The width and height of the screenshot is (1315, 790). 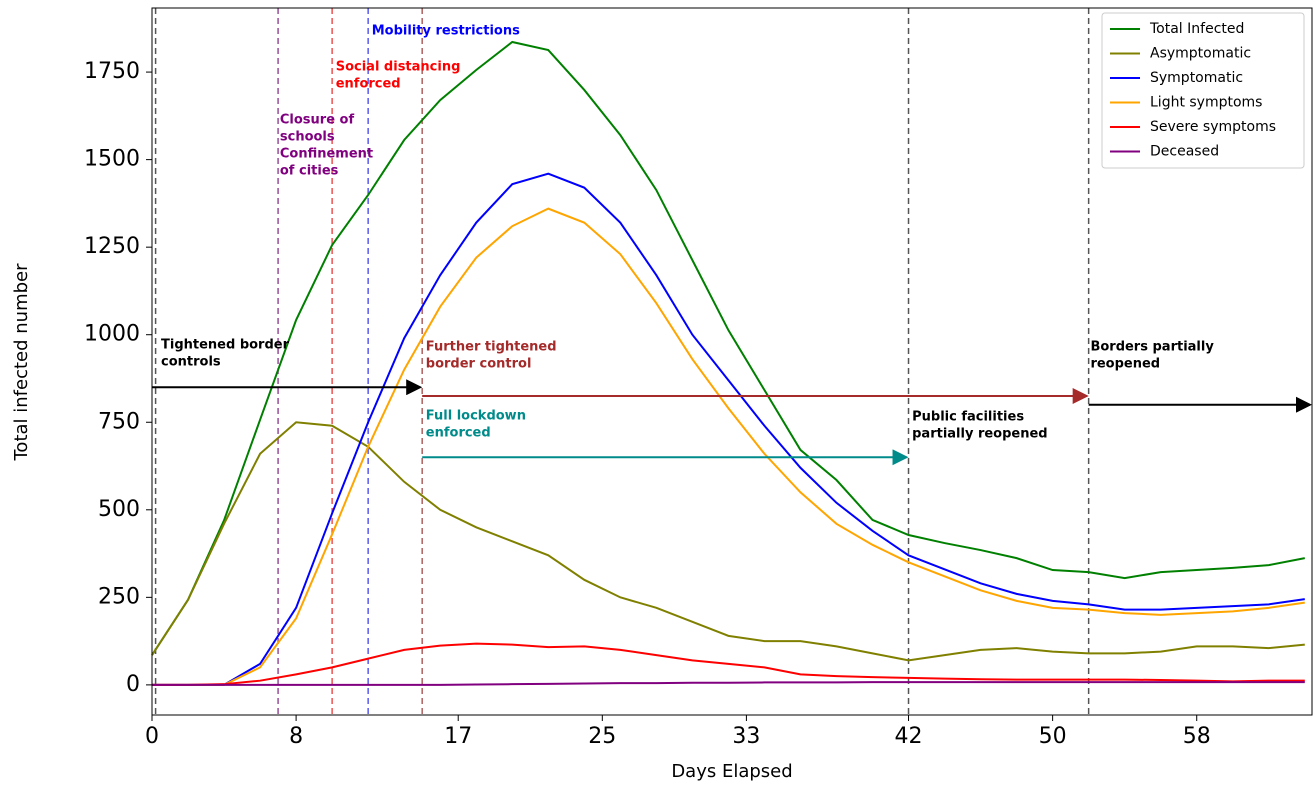 I want to click on x-tick-label: 50, so click(x=1053, y=736).